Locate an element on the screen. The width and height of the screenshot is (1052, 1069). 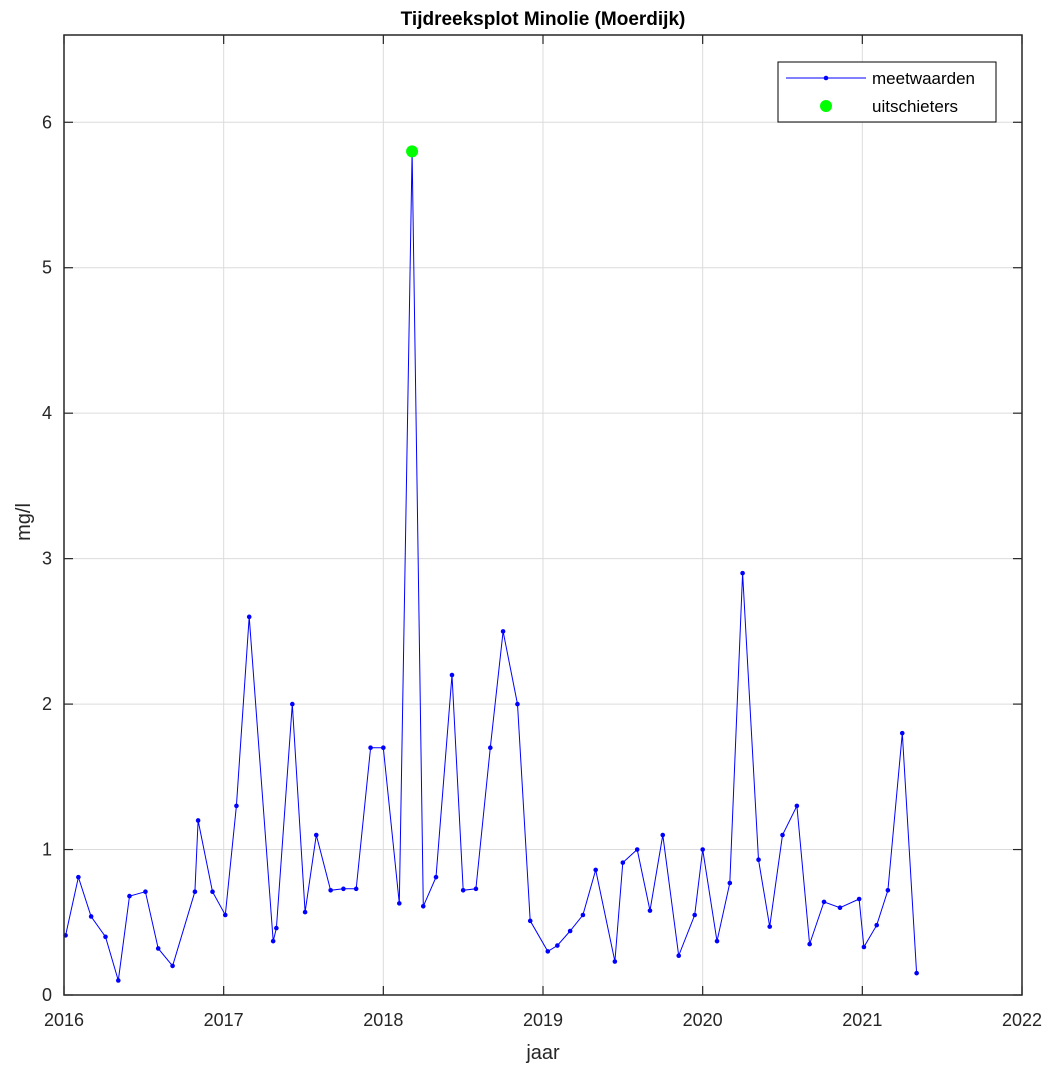
legend-label-meetwaarden: meetwaarden is located at coordinates (923, 78).